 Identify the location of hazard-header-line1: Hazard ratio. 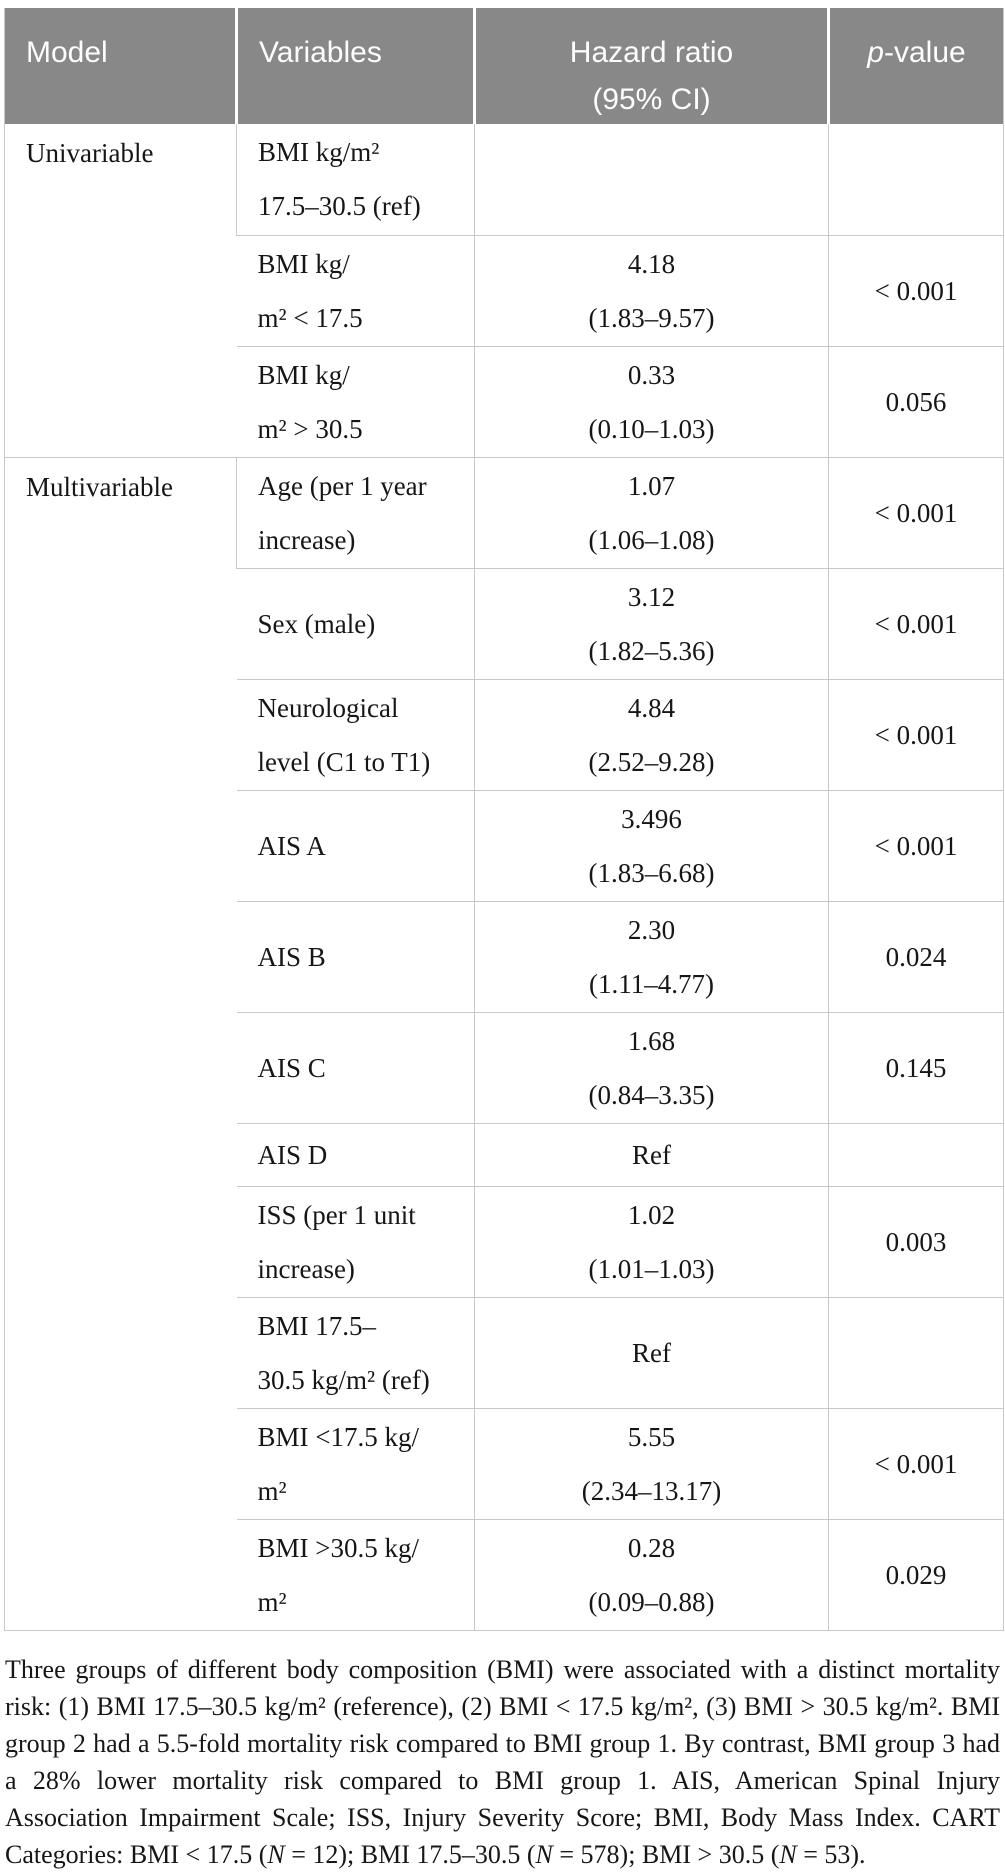
(651, 52).